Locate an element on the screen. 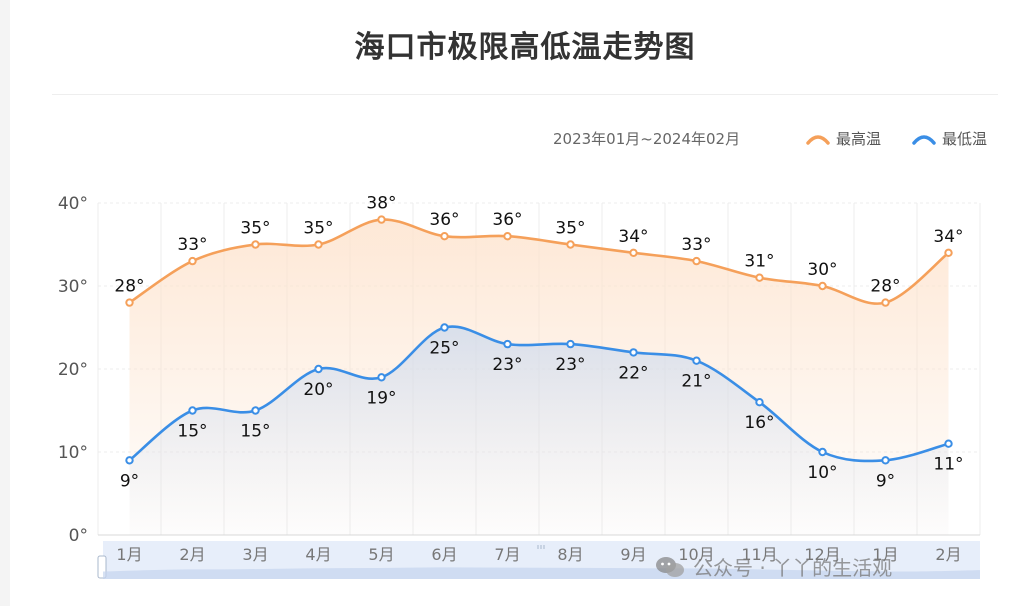 Image resolution: width=1024 pixels, height=606 pixels. x-tick-label: 4月 is located at coordinates (318, 554).